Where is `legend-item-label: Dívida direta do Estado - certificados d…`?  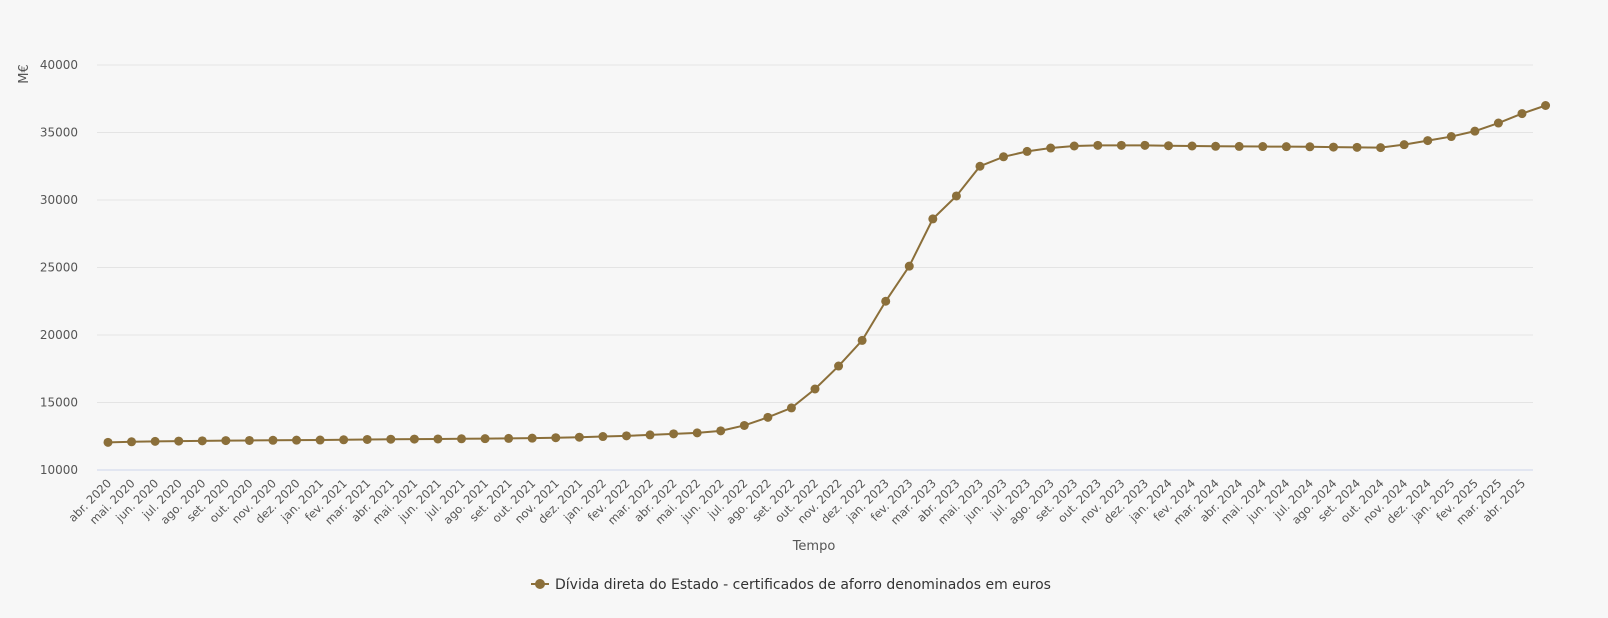 legend-item-label: Dívida direta do Estado - certificados d… is located at coordinates (803, 585).